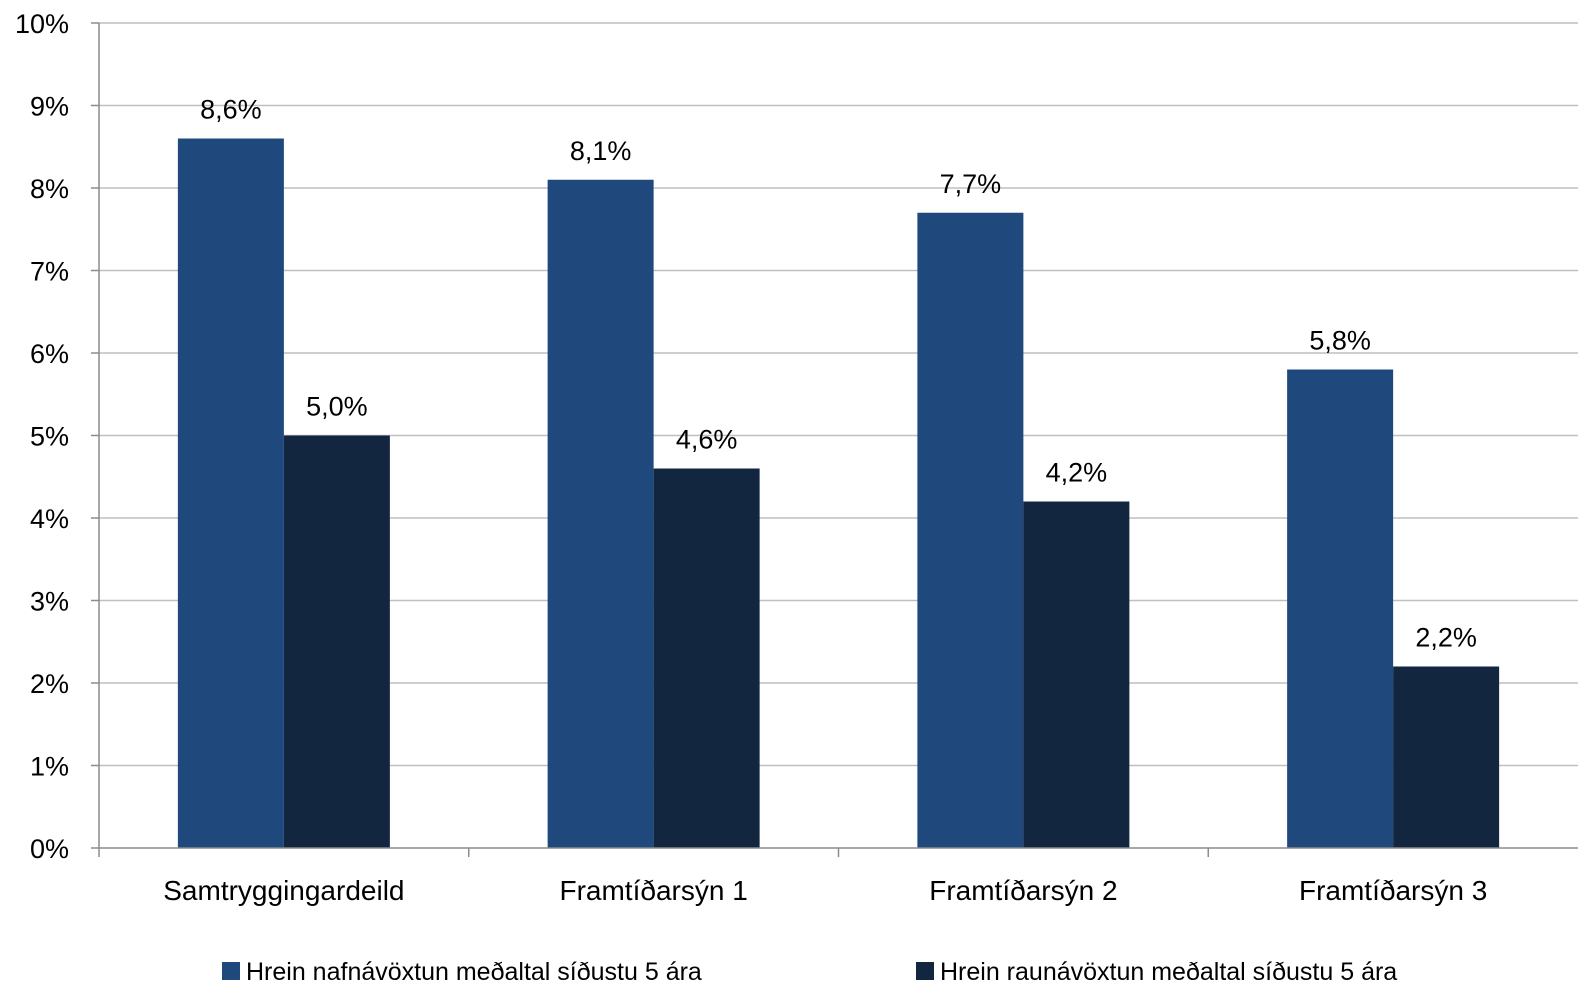 The width and height of the screenshot is (1578, 989). What do you see at coordinates (49, 272) in the screenshot?
I see `y-tick-label: 7%` at bounding box center [49, 272].